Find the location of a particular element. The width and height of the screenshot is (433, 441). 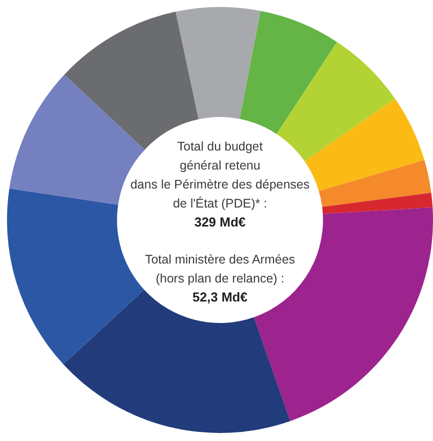

text: 329 Md€ is located at coordinates (220, 222).